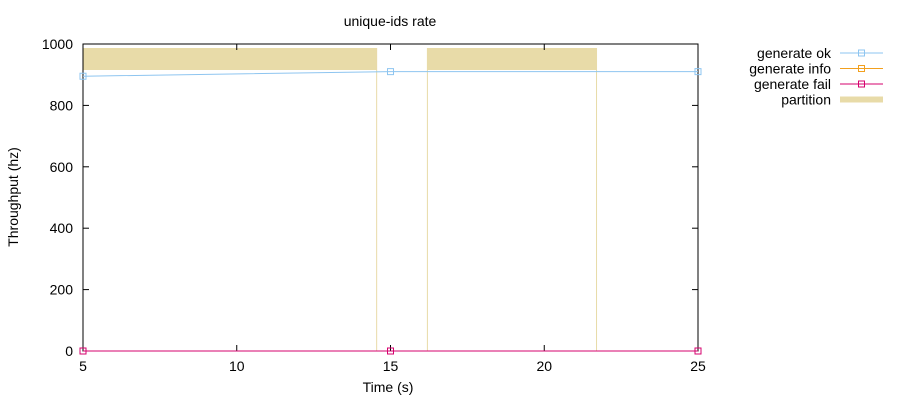  Describe the element at coordinates (62, 105) in the screenshot. I see `y-tick-label: 800` at that location.